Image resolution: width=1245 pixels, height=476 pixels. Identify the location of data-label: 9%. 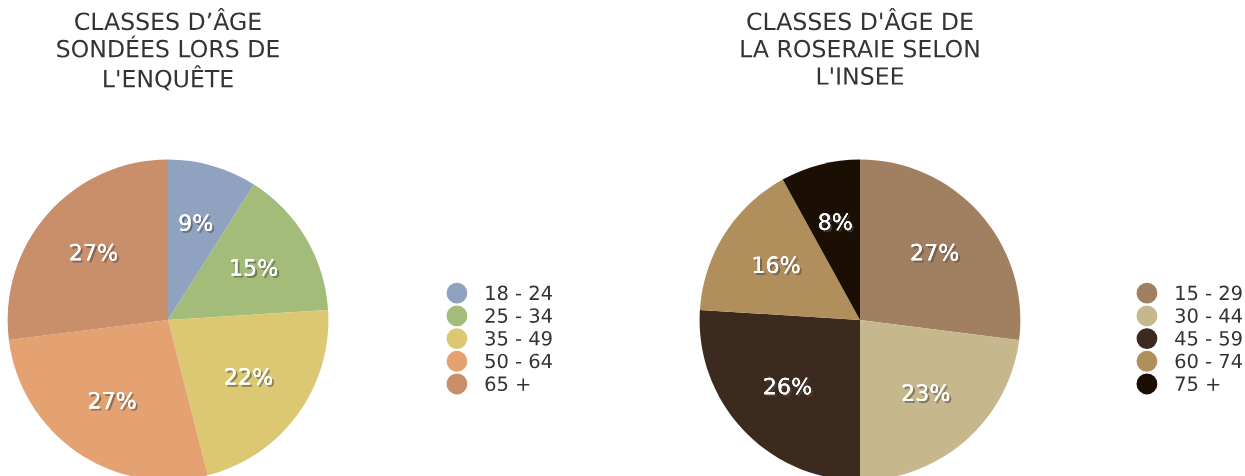
(197, 224).